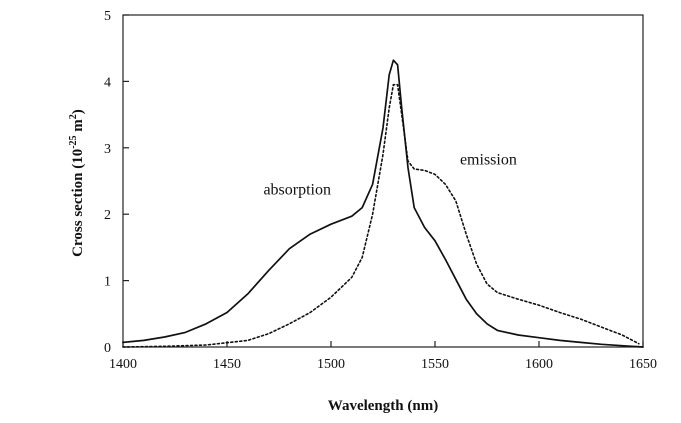 This screenshot has width=681, height=423. What do you see at coordinates (107, 282) in the screenshot?
I see `y-tick-label: 1` at bounding box center [107, 282].